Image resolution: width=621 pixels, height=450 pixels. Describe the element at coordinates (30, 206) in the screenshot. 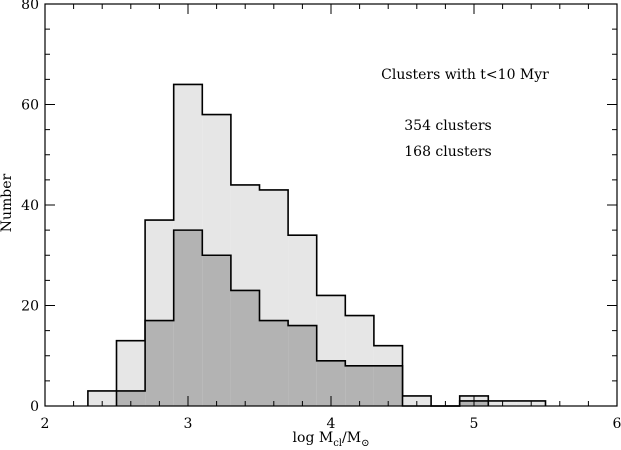

I see `y-tick-label: 40` at that location.